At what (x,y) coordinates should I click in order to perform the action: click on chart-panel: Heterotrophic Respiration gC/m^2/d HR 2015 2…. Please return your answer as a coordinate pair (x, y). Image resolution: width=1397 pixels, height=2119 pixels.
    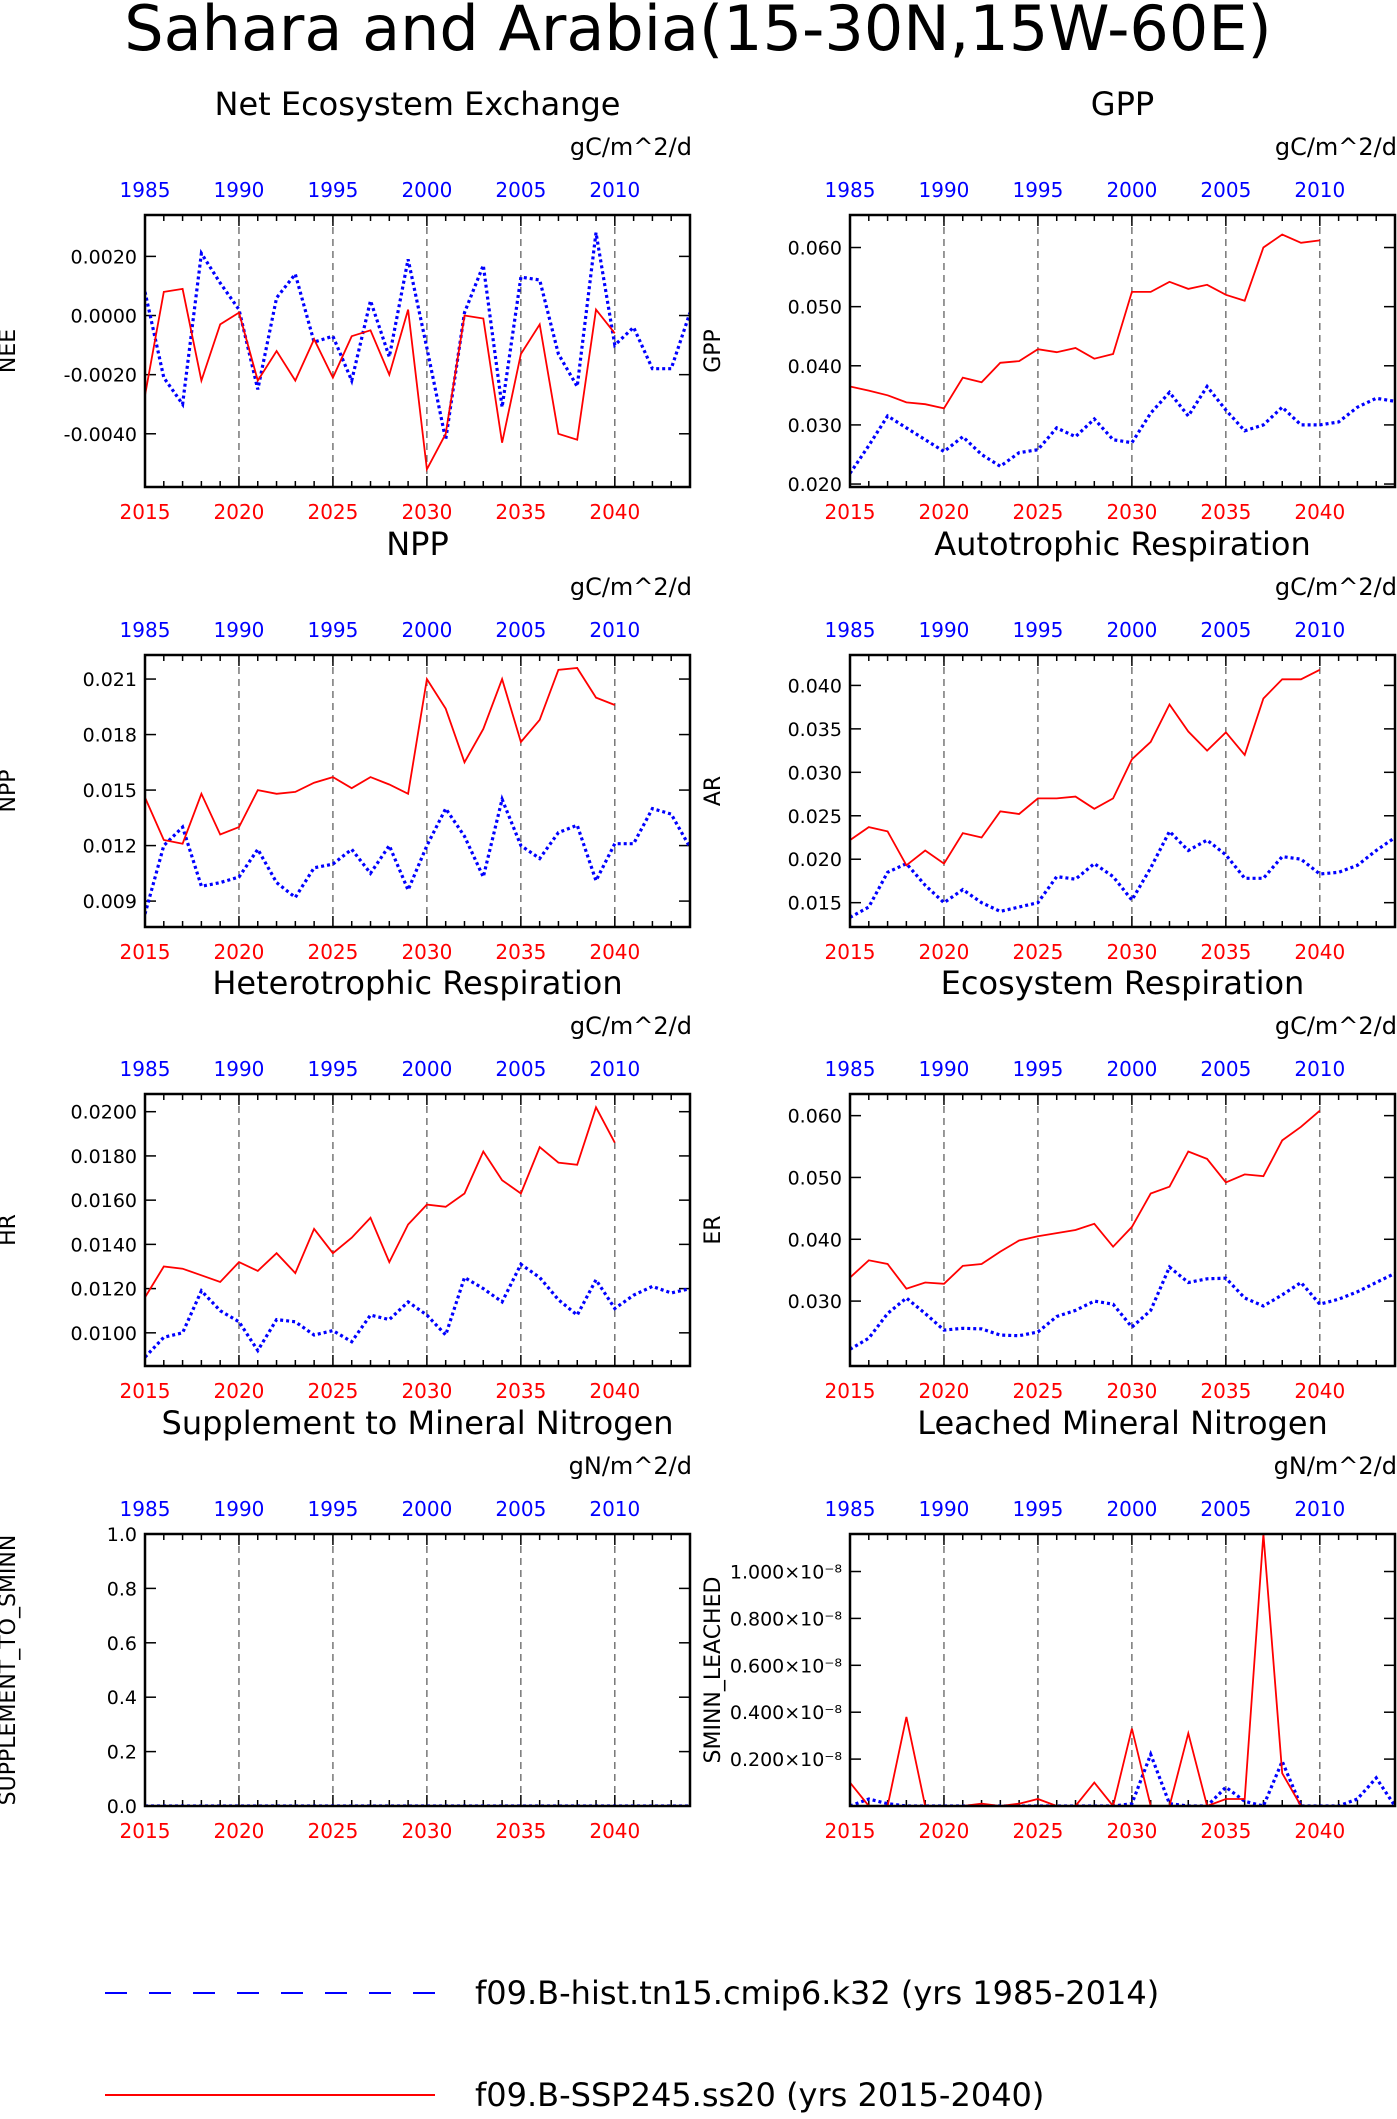
    Looking at the image, I should click on (346, 1183).